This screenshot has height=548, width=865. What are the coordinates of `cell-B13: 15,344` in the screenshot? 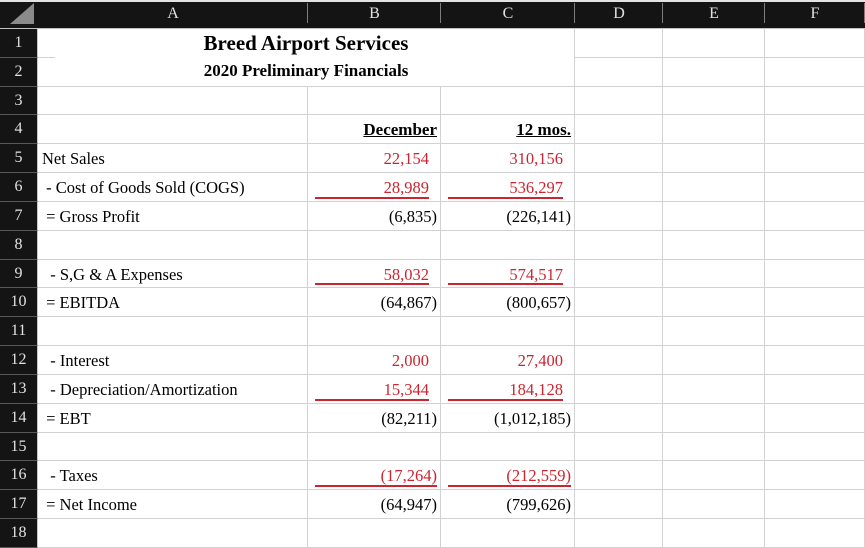 It's located at (374, 389).